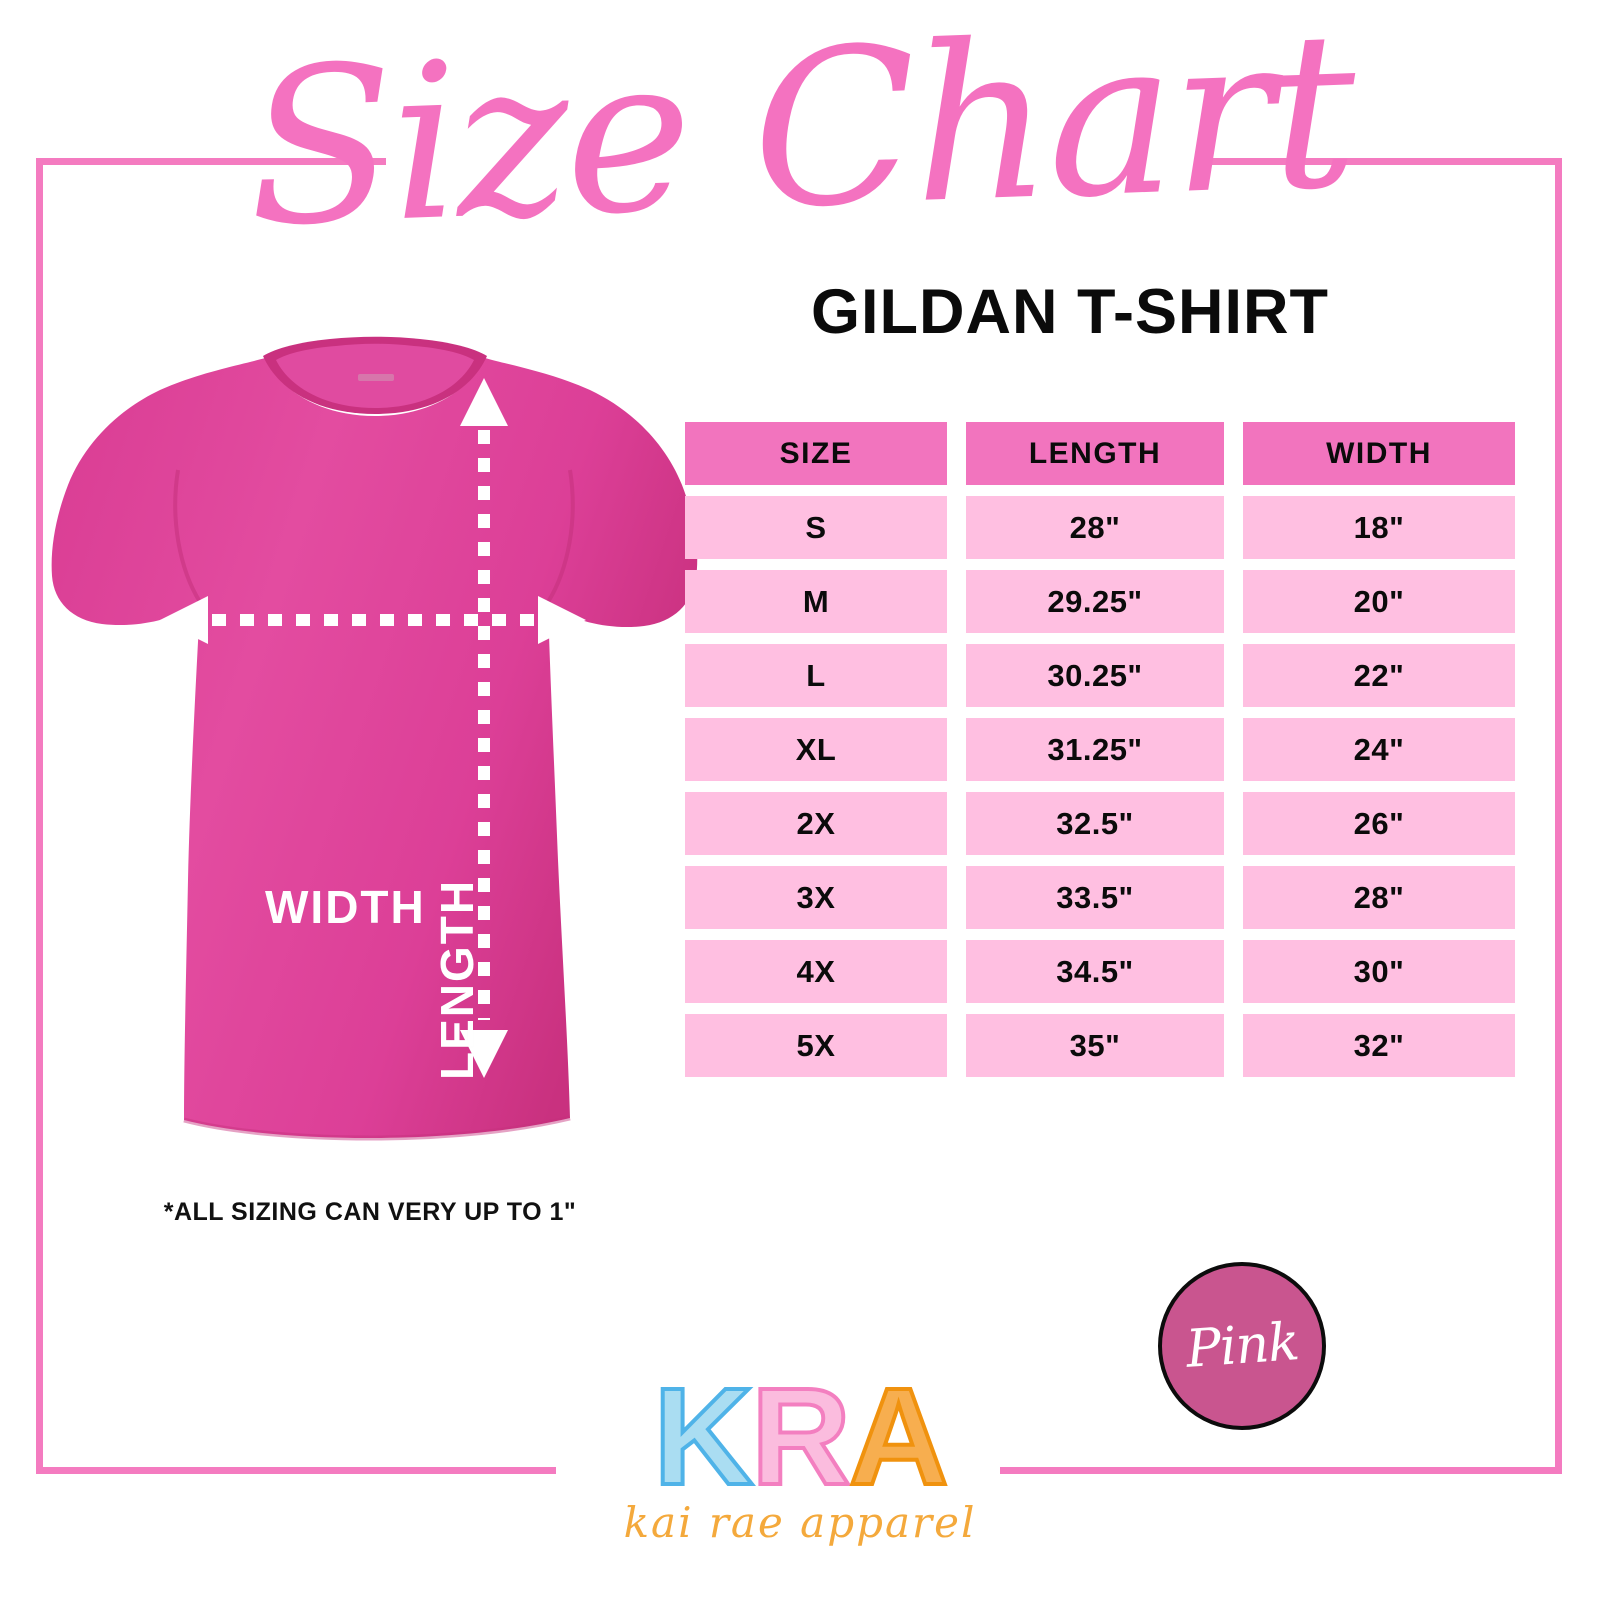 The width and height of the screenshot is (1600, 1600). Describe the element at coordinates (1381, 161) in the screenshot. I see `frame-border-top-right` at that location.